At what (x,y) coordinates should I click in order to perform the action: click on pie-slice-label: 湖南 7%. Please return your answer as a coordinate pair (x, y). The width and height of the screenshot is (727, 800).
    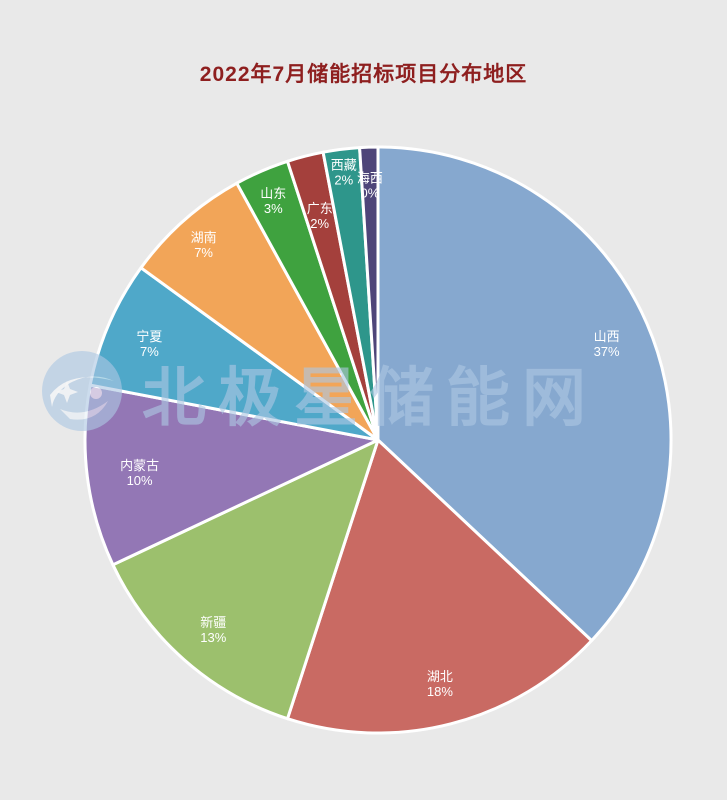
    Looking at the image, I should click on (204, 245).